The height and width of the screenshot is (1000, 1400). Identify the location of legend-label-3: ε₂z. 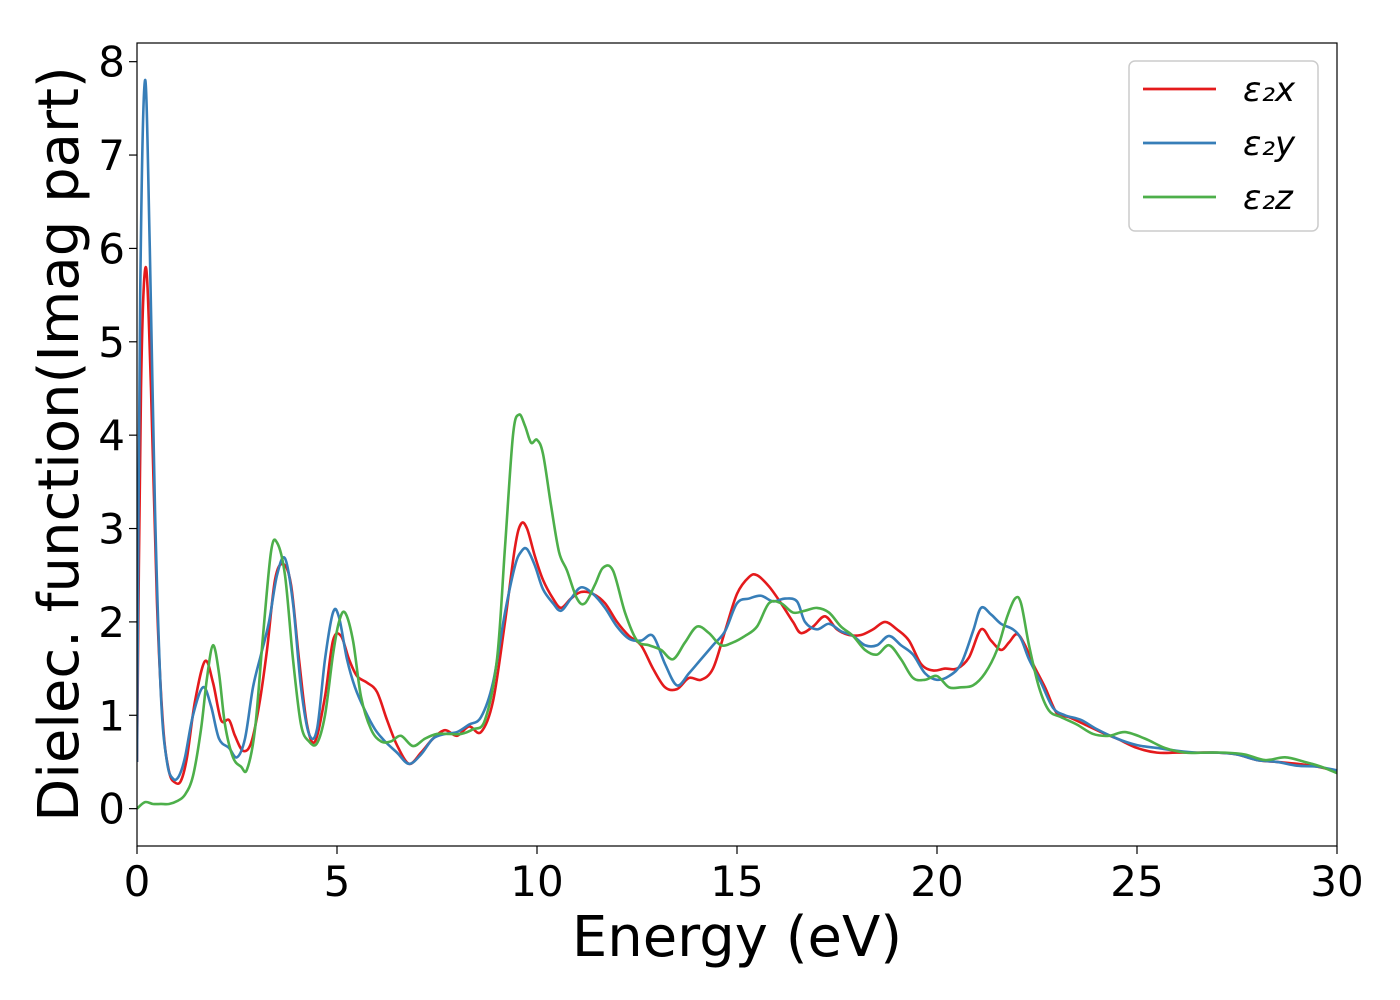
(1268, 198).